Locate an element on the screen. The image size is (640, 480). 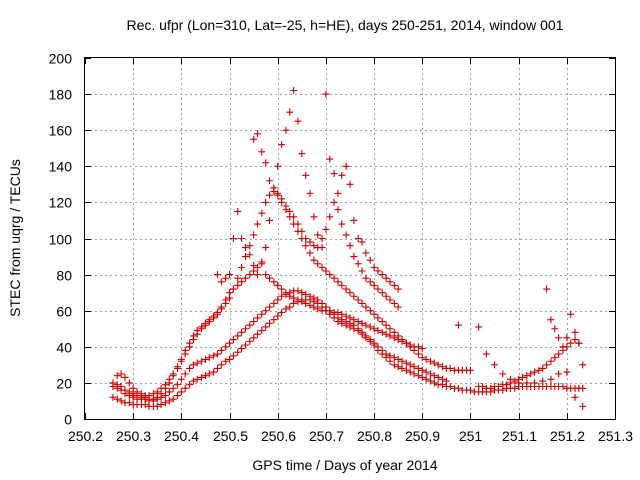
y-tick-labels: 0 20 40 60 80 100 120 140 160 180 200 is located at coordinates (61, 239).